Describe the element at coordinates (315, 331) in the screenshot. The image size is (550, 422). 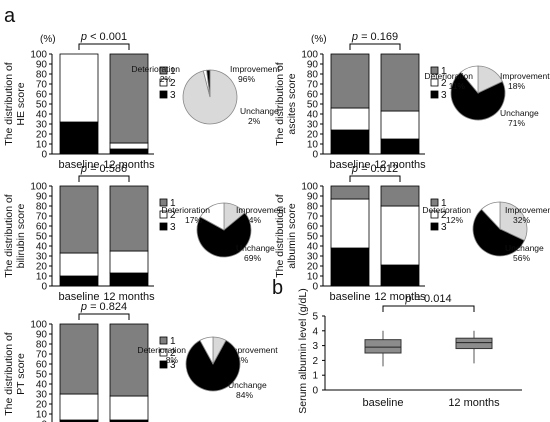
I see `y-tick-label: 4` at that location.